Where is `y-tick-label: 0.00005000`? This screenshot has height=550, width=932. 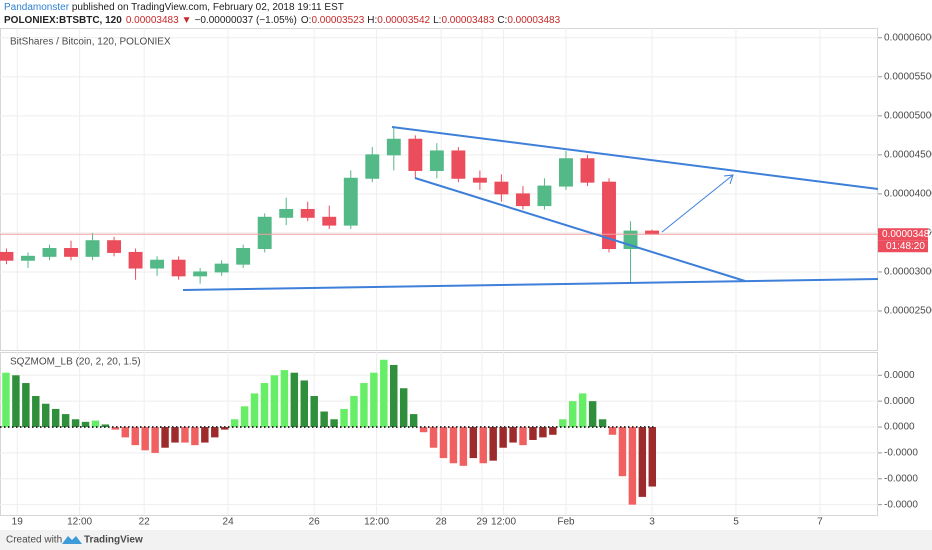
y-tick-label: 0.00005000 is located at coordinates (908, 115).